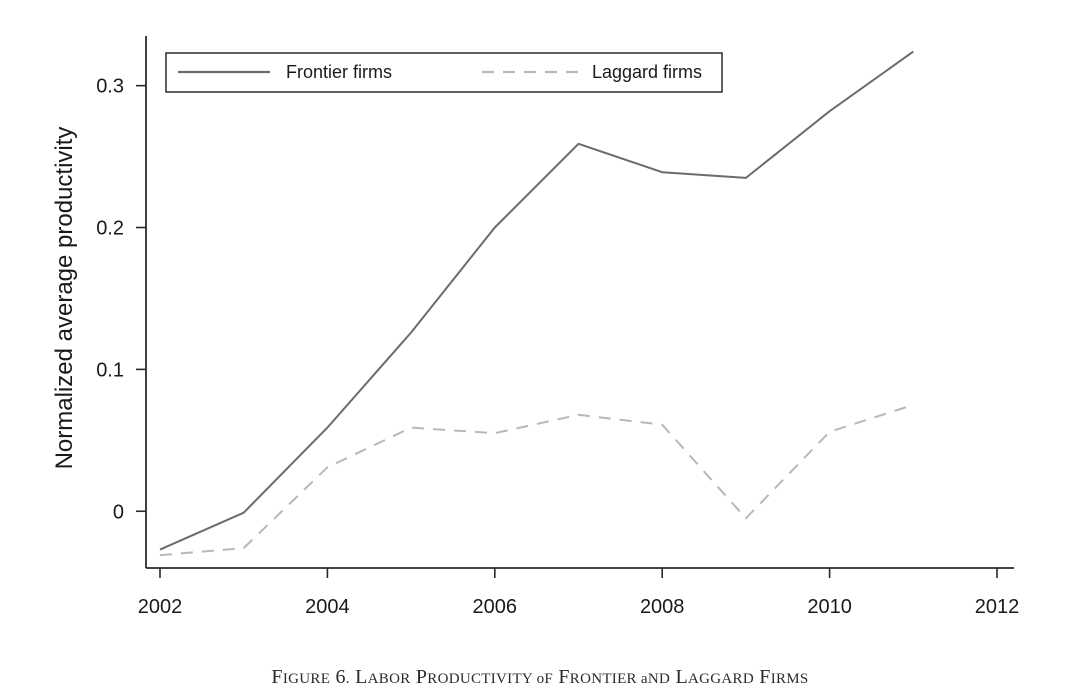  Describe the element at coordinates (444, 72) in the screenshot. I see `legend: Frontier firms Laggard firms` at that location.